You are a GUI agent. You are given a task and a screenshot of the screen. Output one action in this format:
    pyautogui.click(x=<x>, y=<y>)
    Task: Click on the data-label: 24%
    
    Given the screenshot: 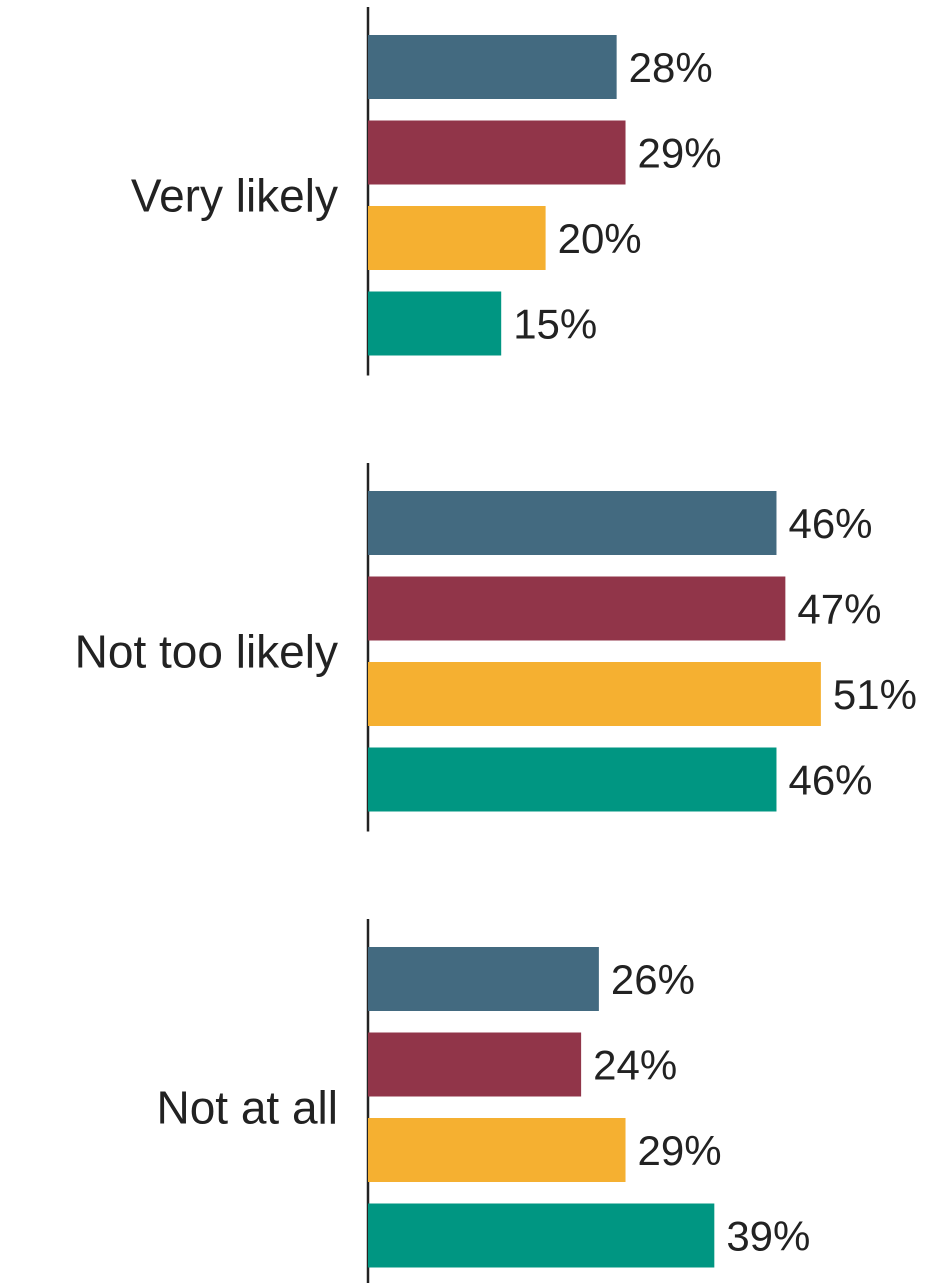 What is the action you would take?
    pyautogui.click(x=635, y=1065)
    